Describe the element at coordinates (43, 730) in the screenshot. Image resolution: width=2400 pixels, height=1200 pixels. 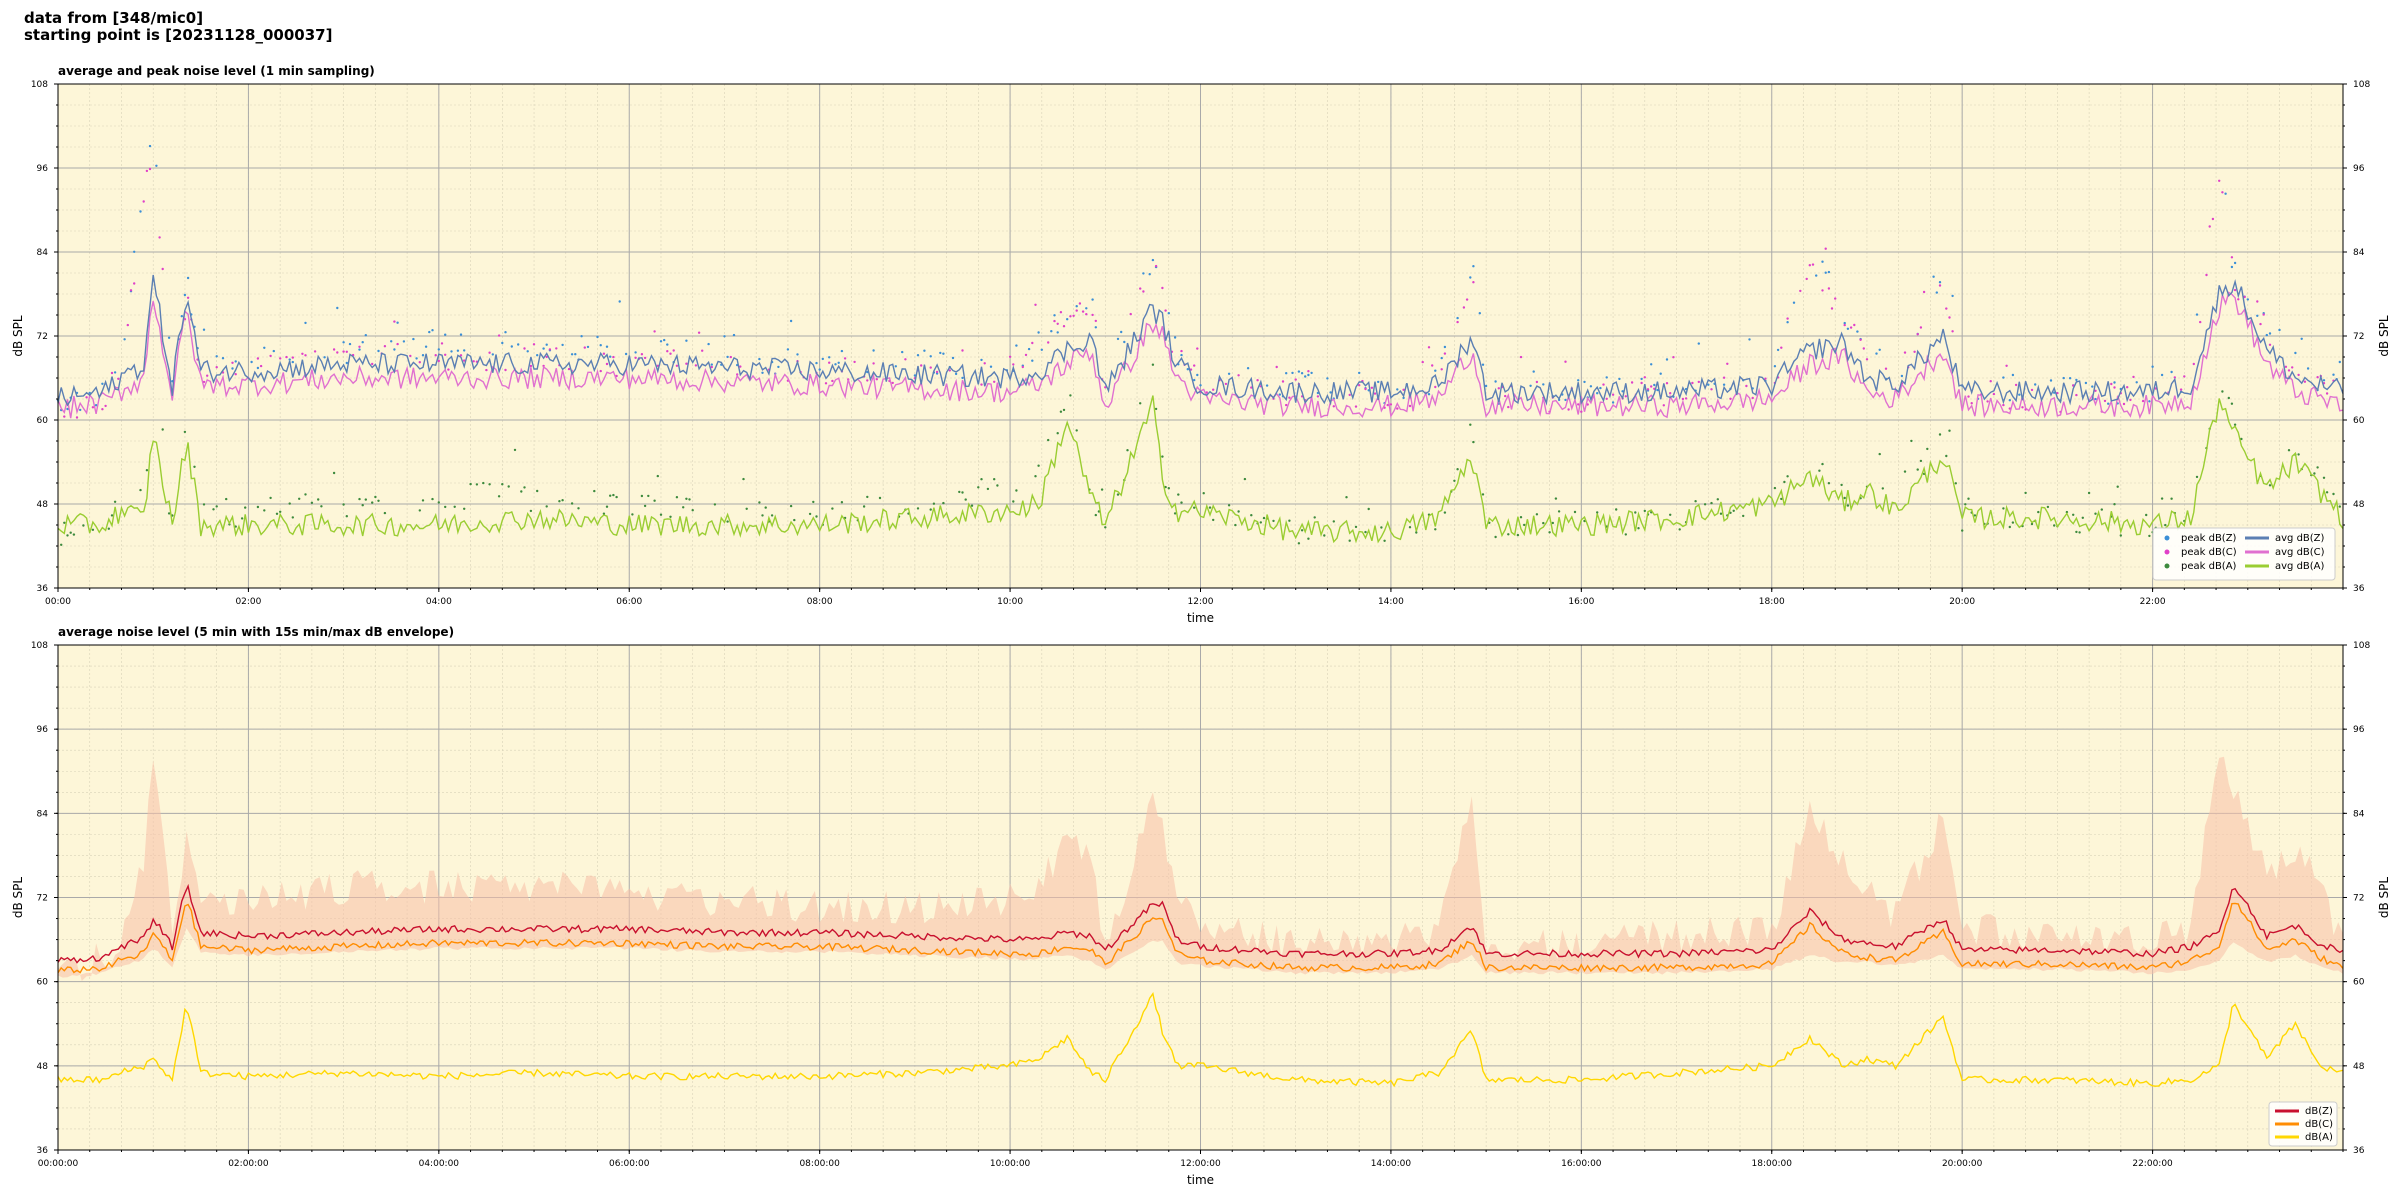
I see `y-tick-label: 96` at that location.